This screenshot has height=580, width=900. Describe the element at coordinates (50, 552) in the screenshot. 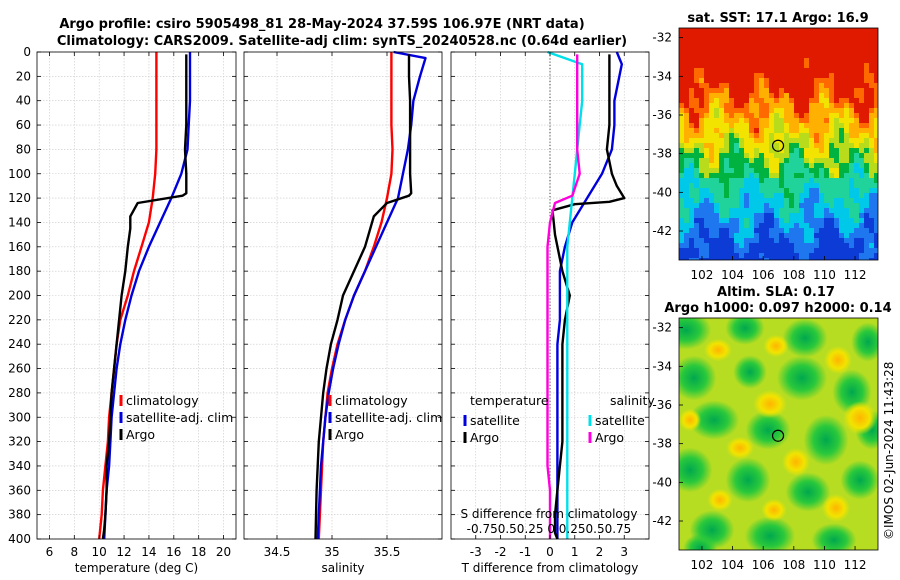

I see `x-tick-label: 6` at that location.